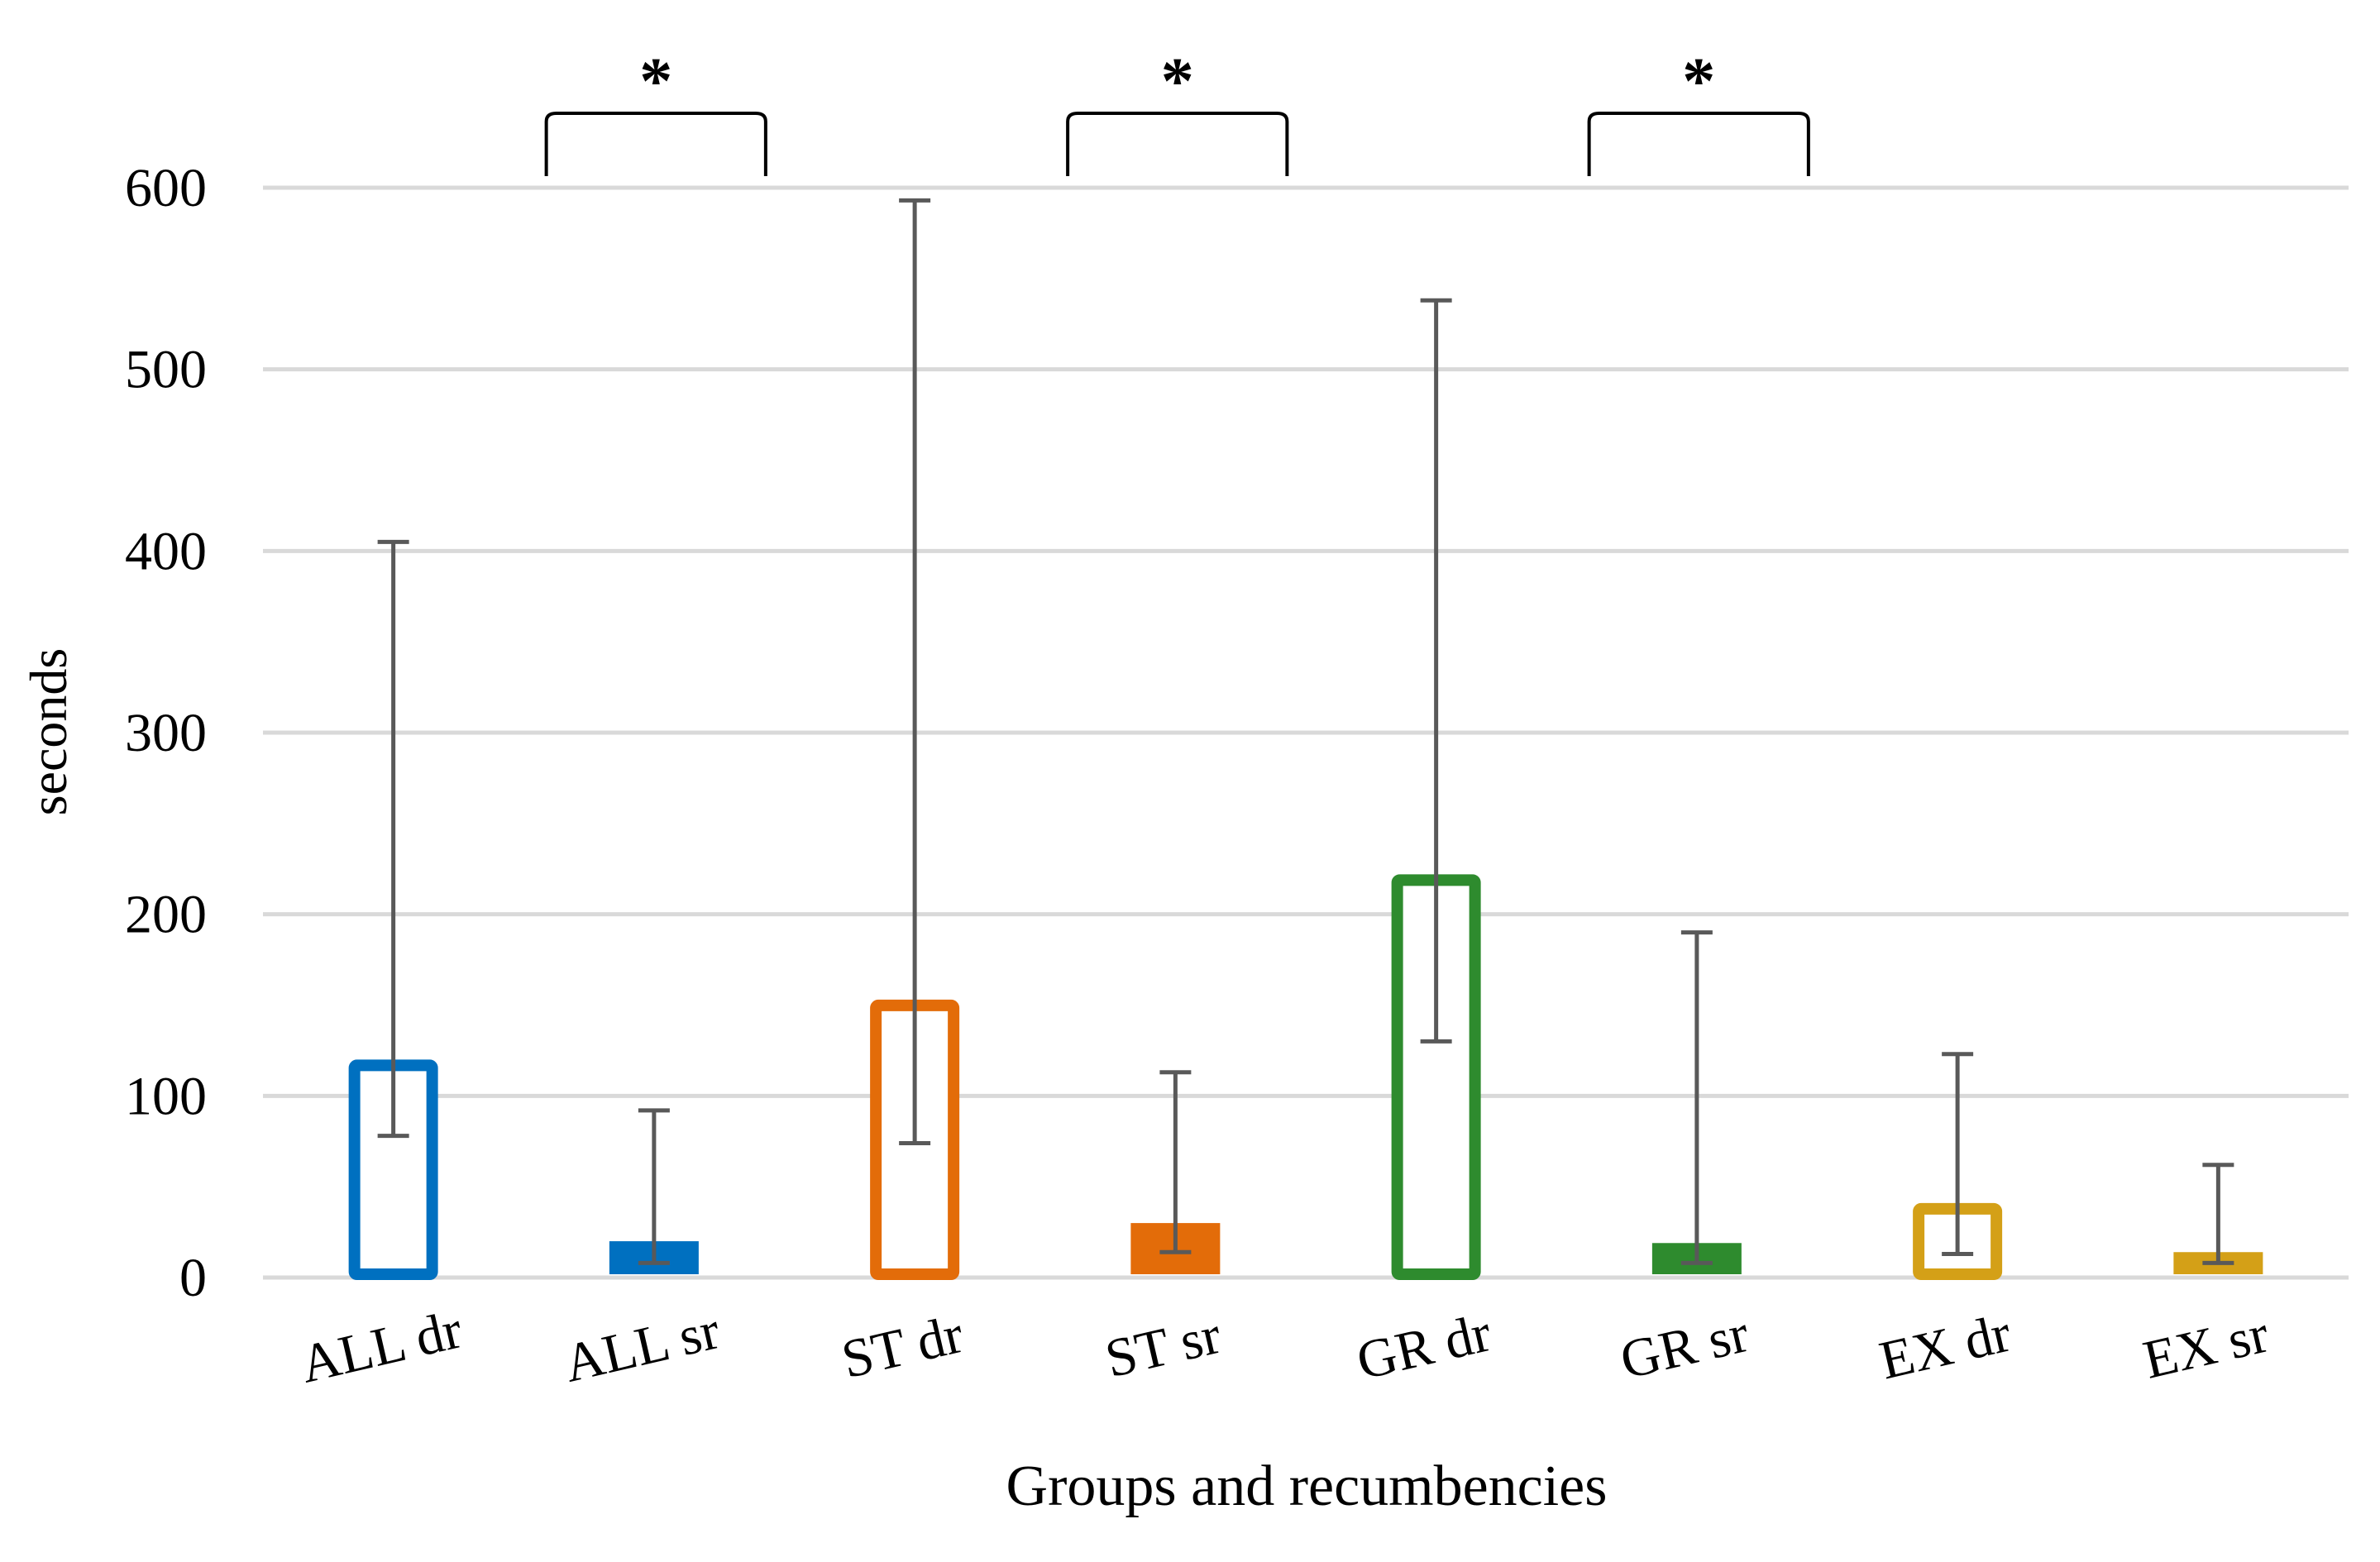 This screenshot has height=1562, width=2380. What do you see at coordinates (48, 732) in the screenshot?
I see `y-axis-label: seconds` at bounding box center [48, 732].